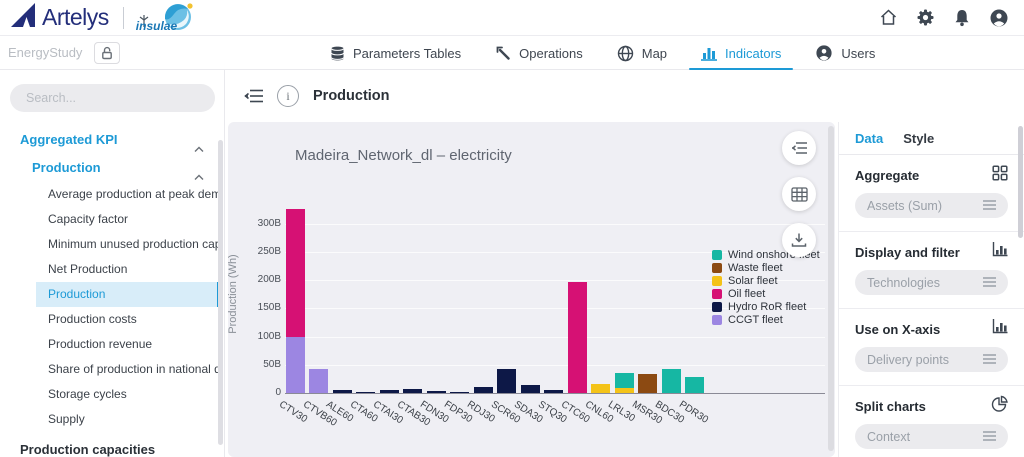 This screenshot has height=457, width=1024. Describe the element at coordinates (66, 419) in the screenshot. I see `sidebar-item-supply: Supply` at that location.